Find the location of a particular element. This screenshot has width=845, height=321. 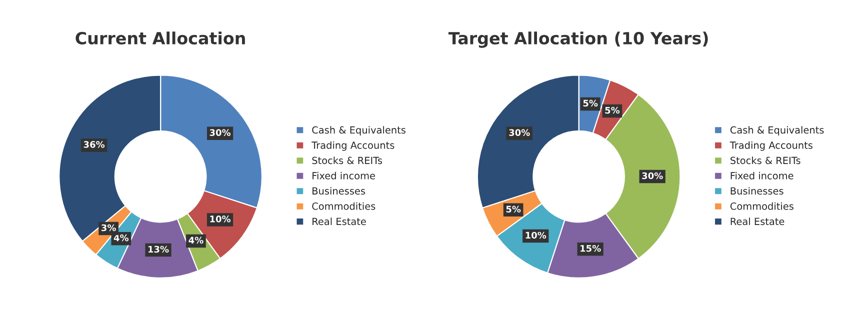

data-label: 15% is located at coordinates (590, 248).